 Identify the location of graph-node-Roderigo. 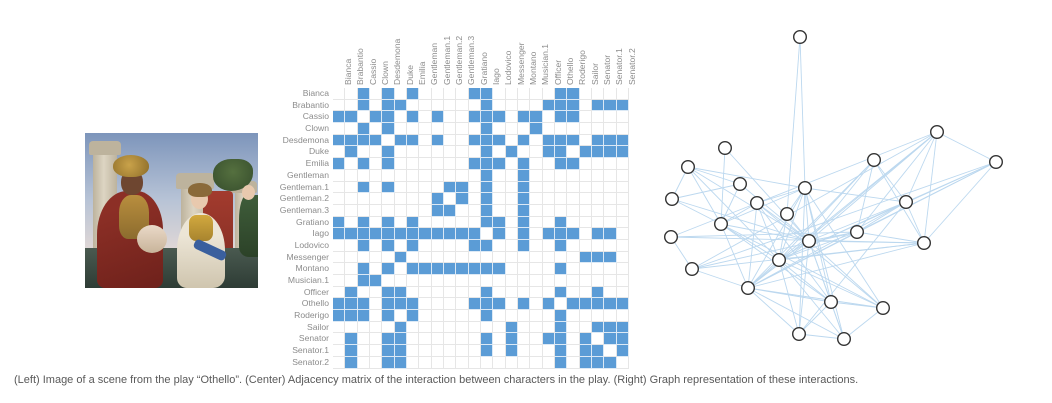
(799, 334).